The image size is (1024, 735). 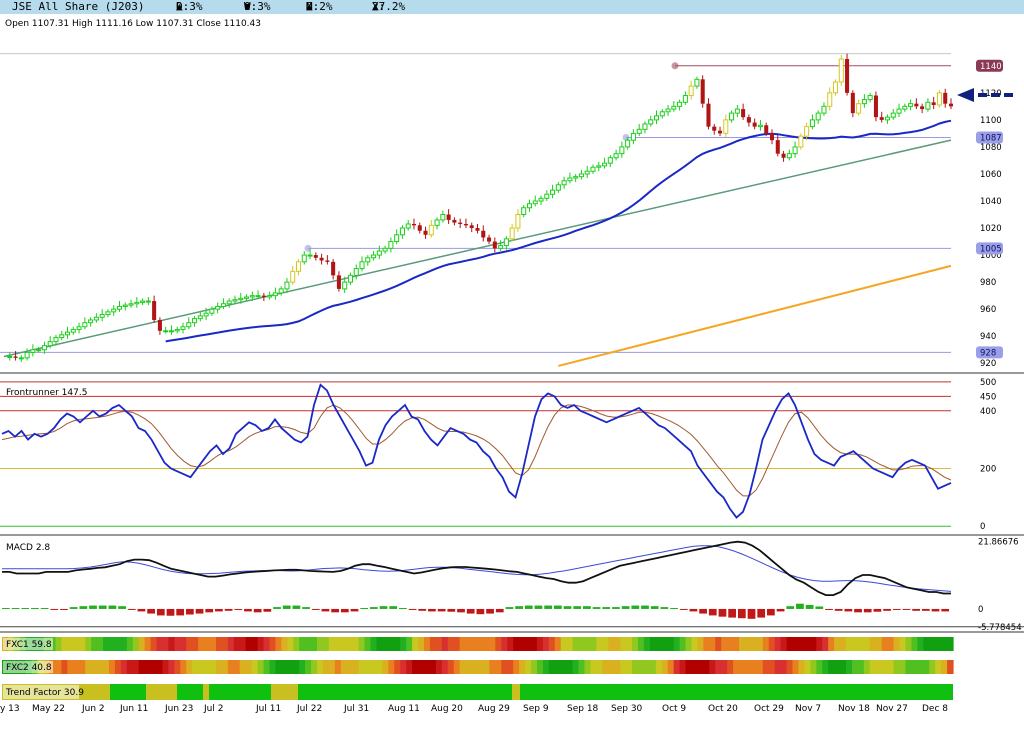 I want to click on week-change-value: 0.3%, so click(x=257, y=6).